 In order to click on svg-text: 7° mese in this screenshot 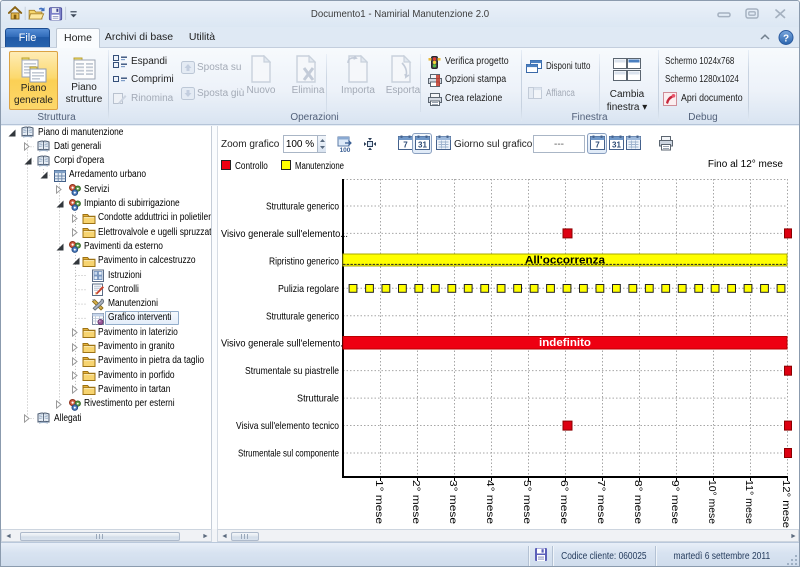, I will do `click(600, 502)`.